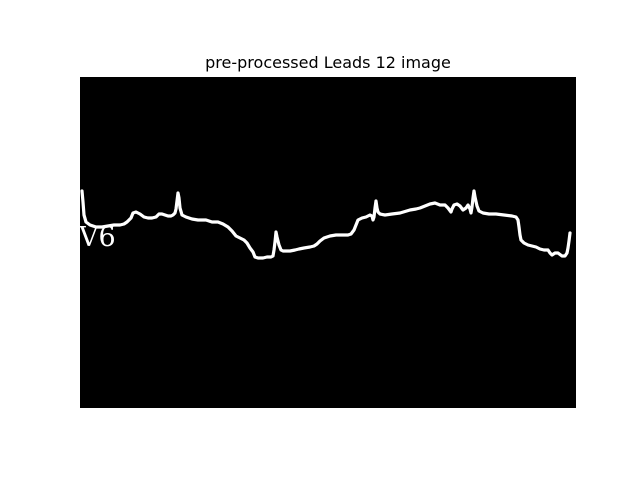 This screenshot has height=480, width=640. I want to click on ecg-trace-canvas, so click(326, 224).